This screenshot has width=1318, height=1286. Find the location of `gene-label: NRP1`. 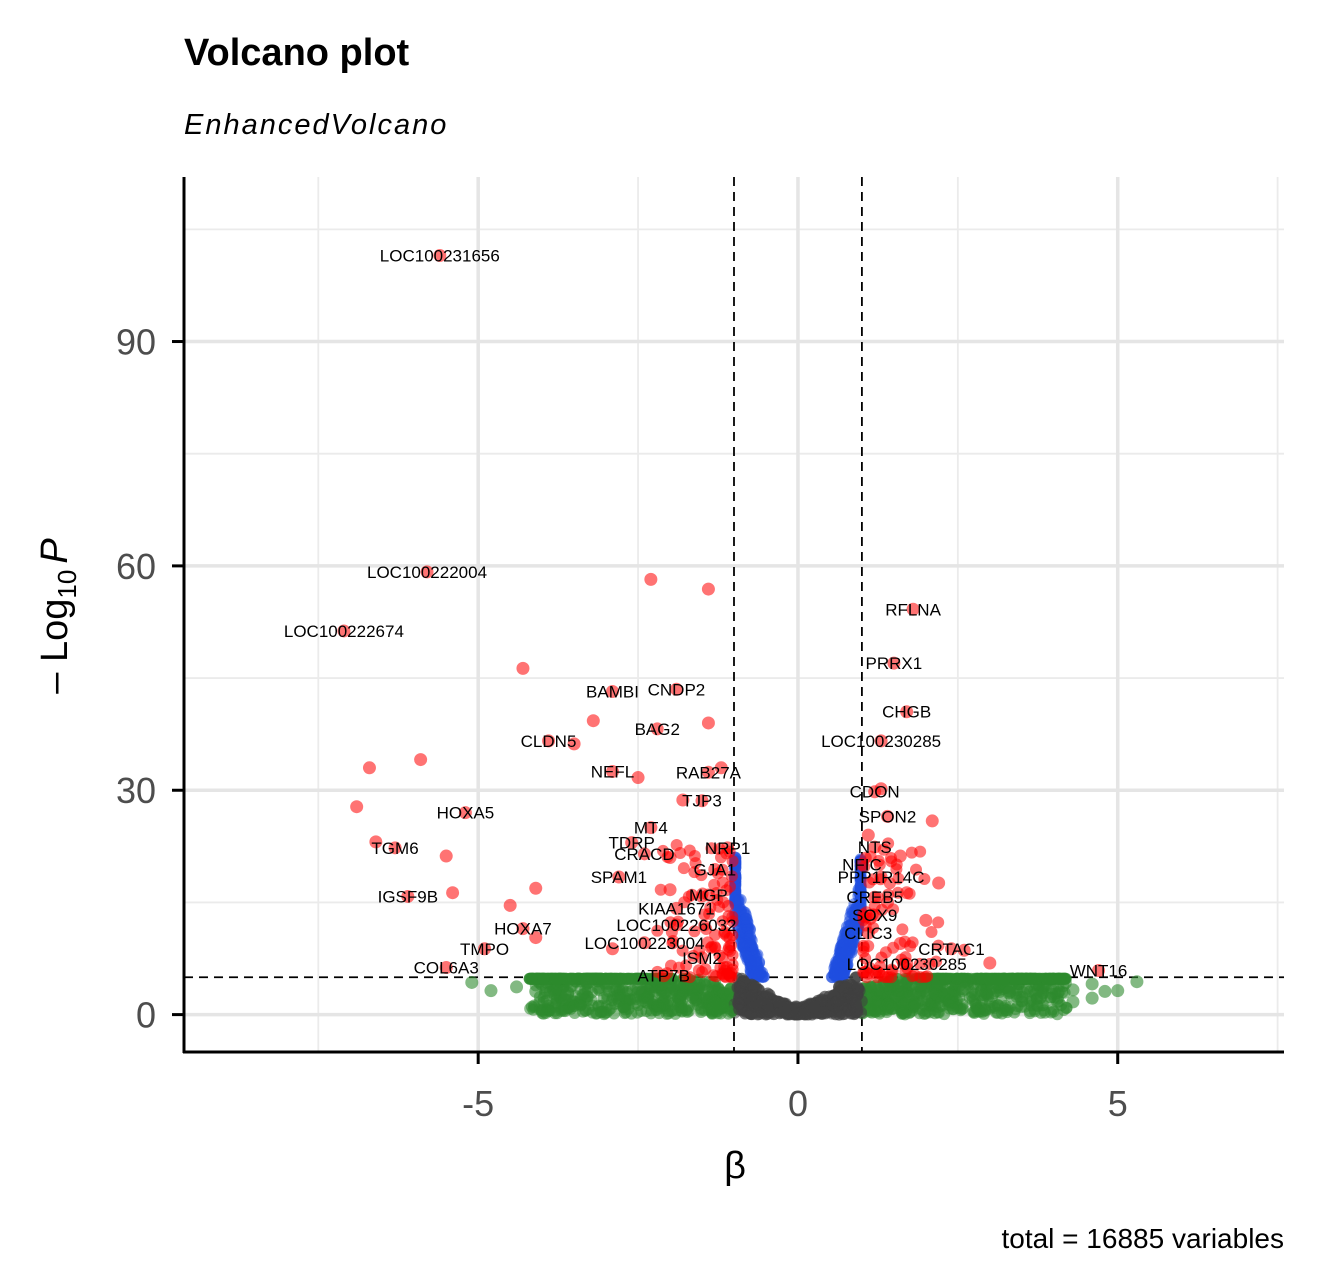

gene-label: NRP1 is located at coordinates (727, 848).